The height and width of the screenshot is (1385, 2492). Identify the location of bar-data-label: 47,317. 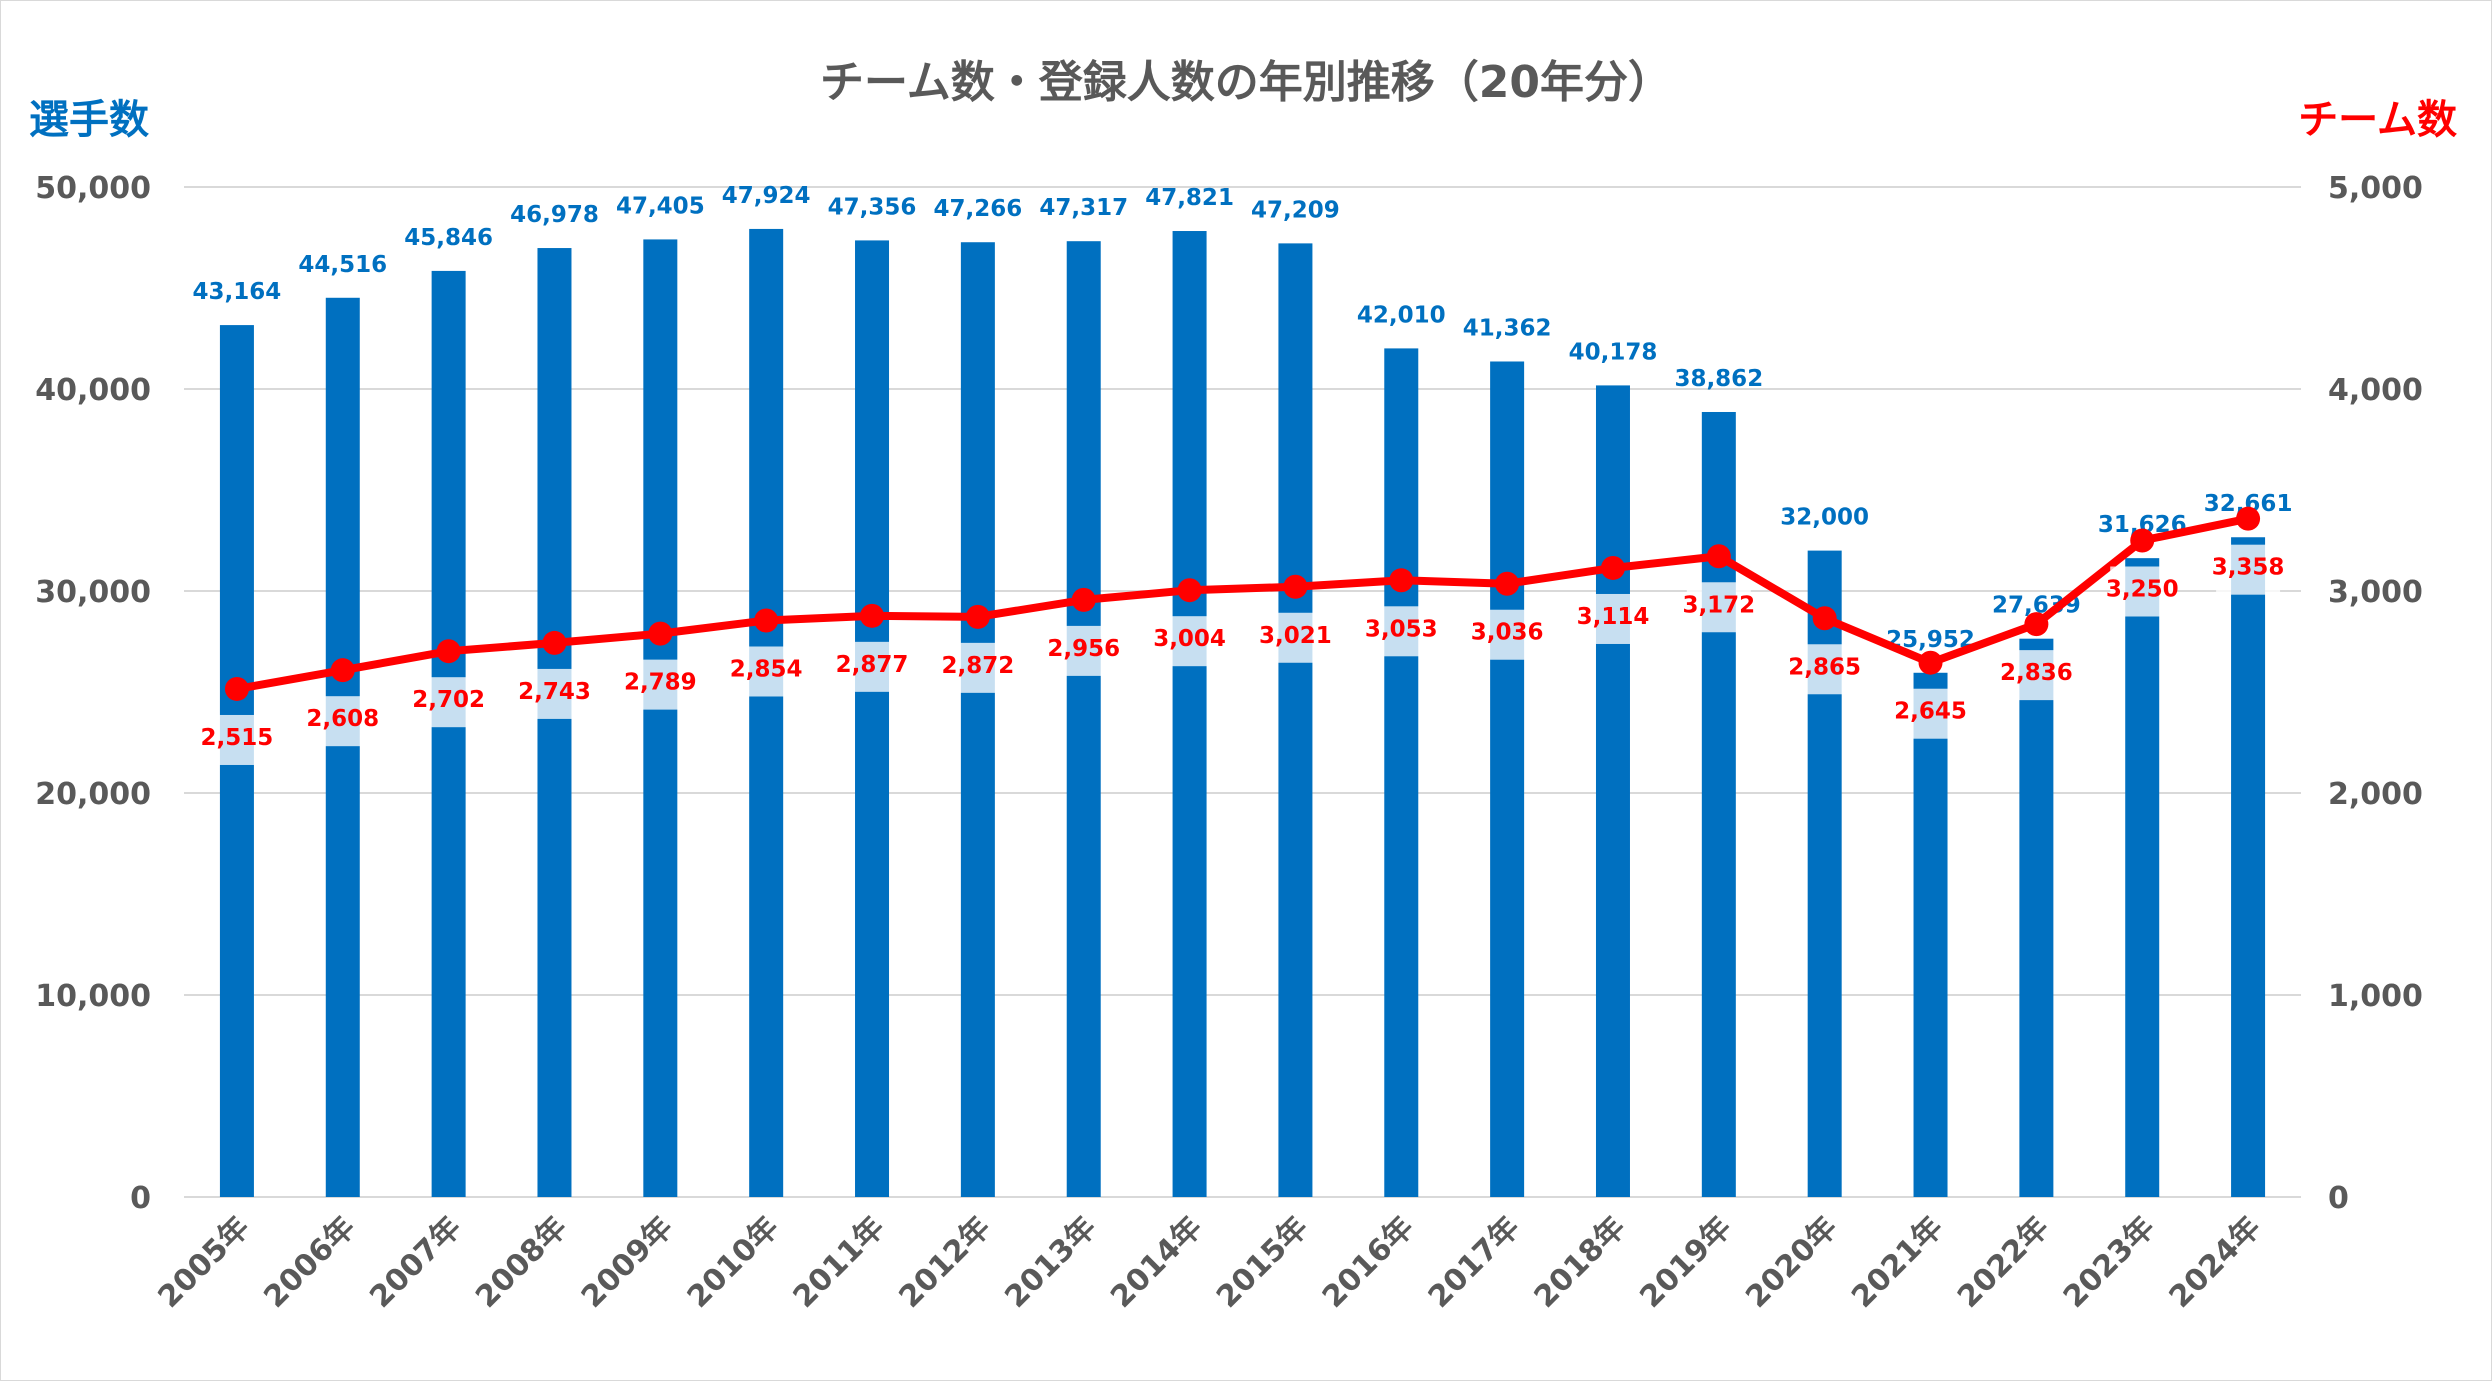
(1083, 208).